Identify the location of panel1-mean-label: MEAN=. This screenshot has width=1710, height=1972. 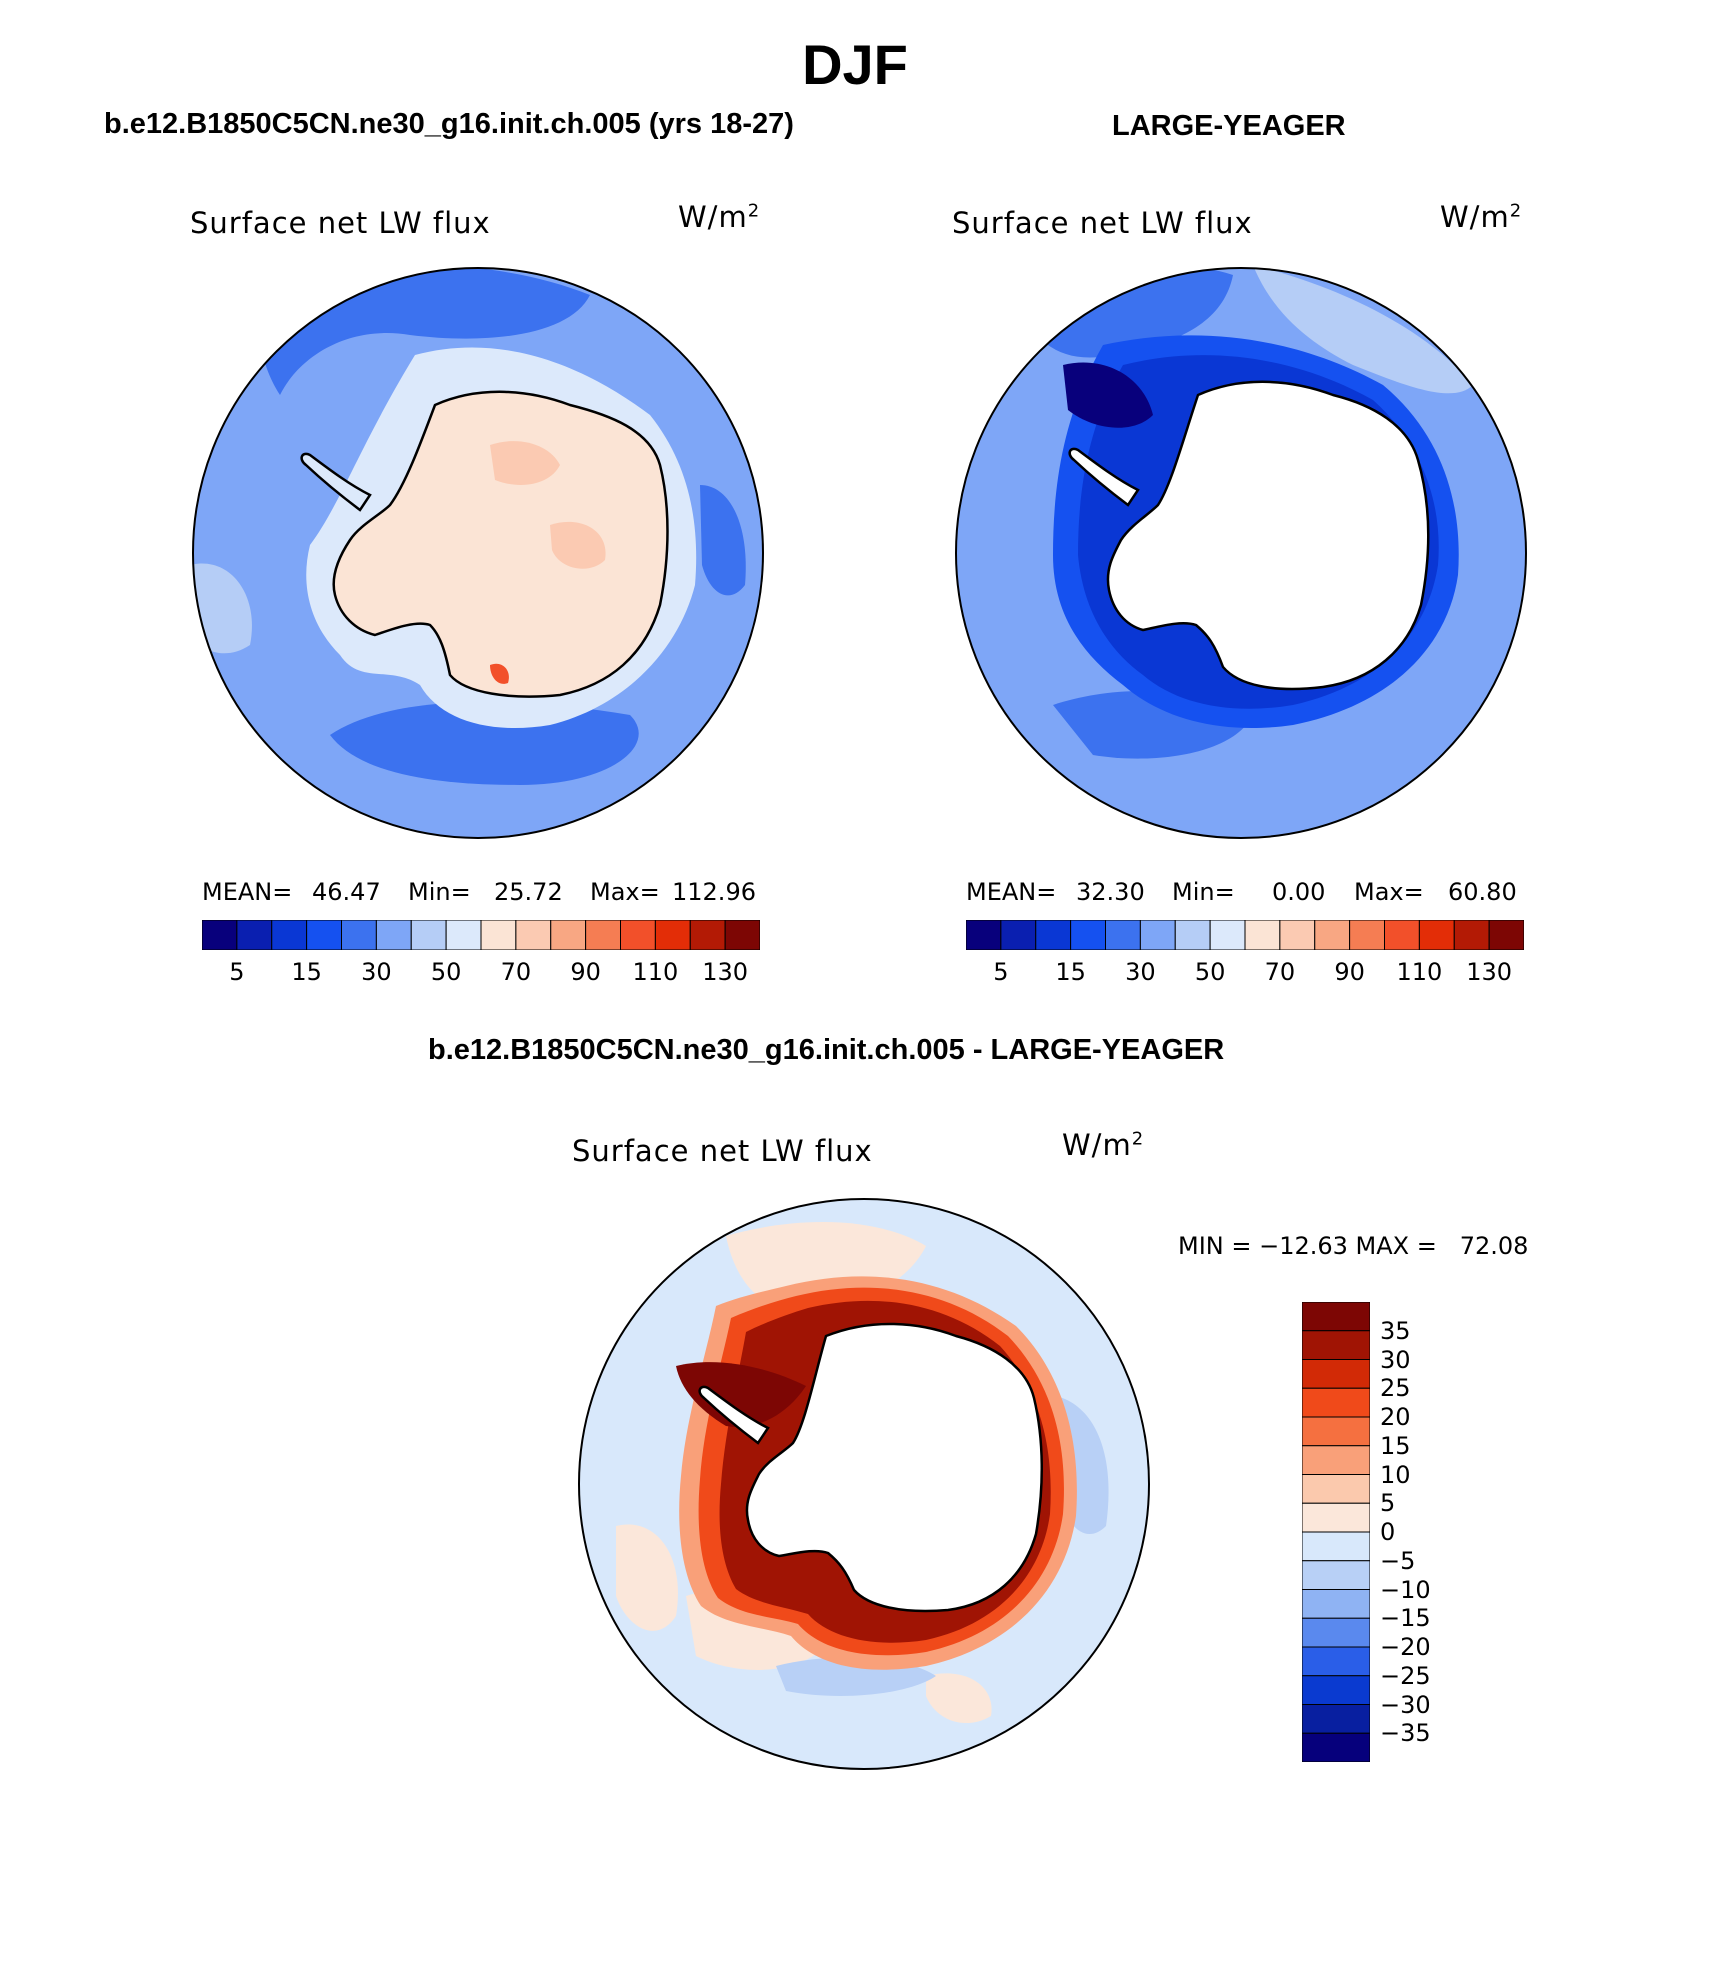
(247, 892).